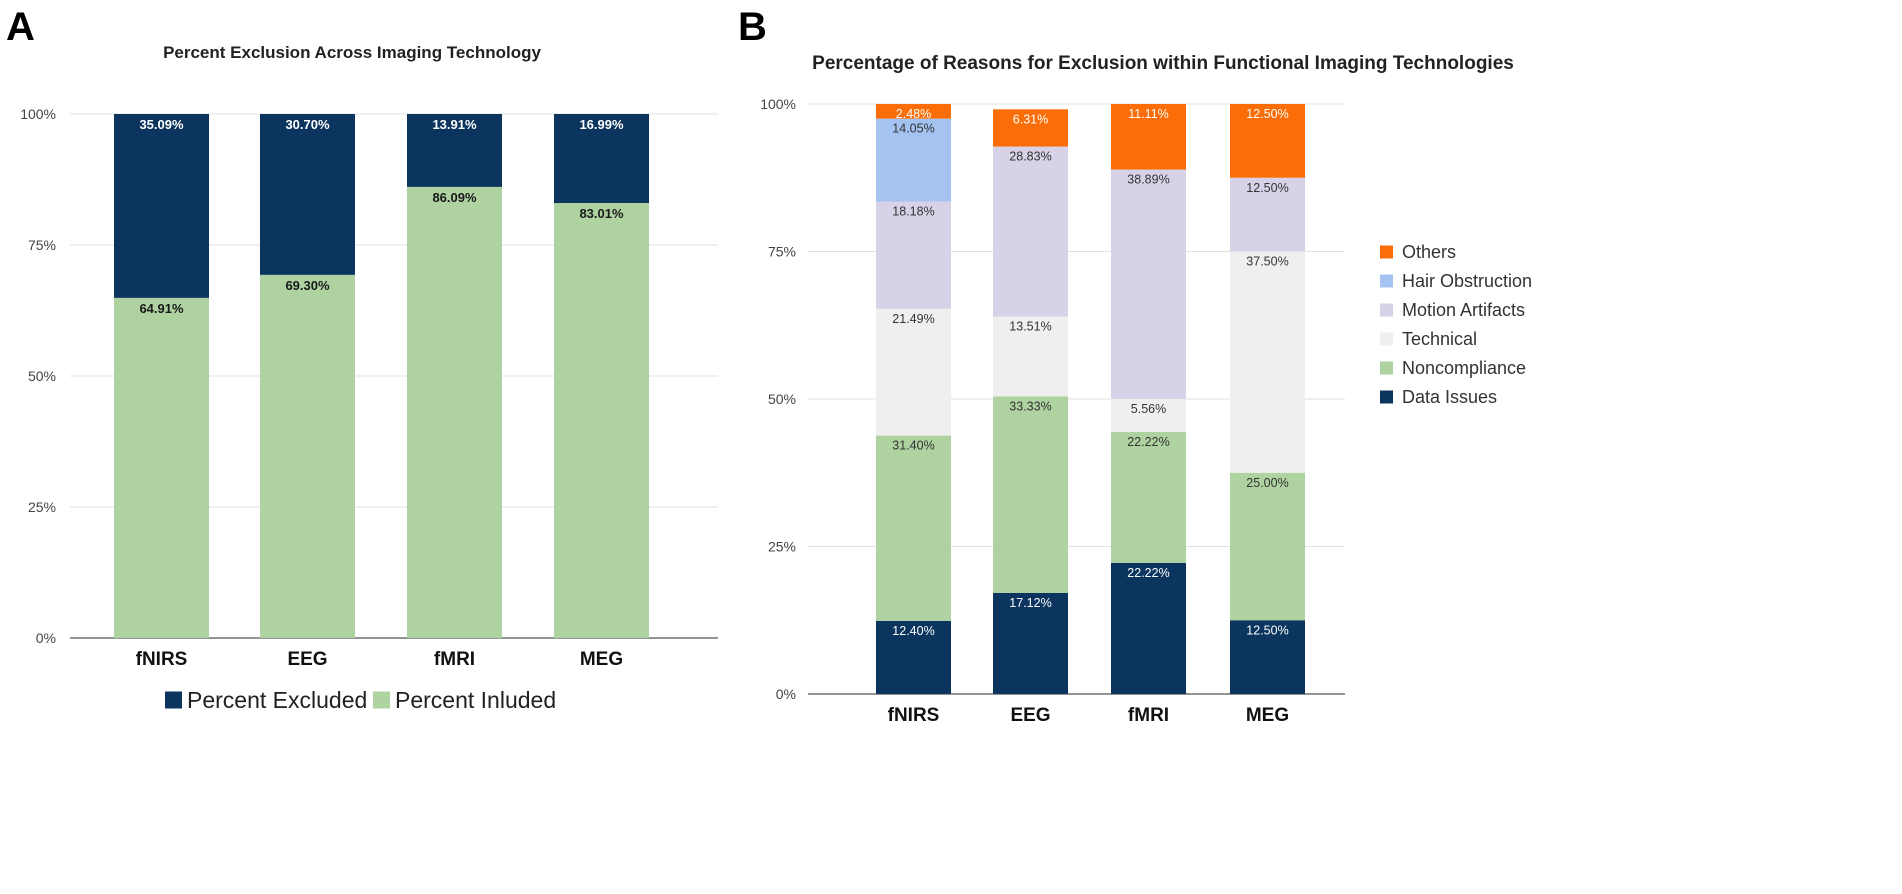 The height and width of the screenshot is (894, 1902). What do you see at coordinates (1386, 339) in the screenshot?
I see `legend-swatch-technical` at bounding box center [1386, 339].